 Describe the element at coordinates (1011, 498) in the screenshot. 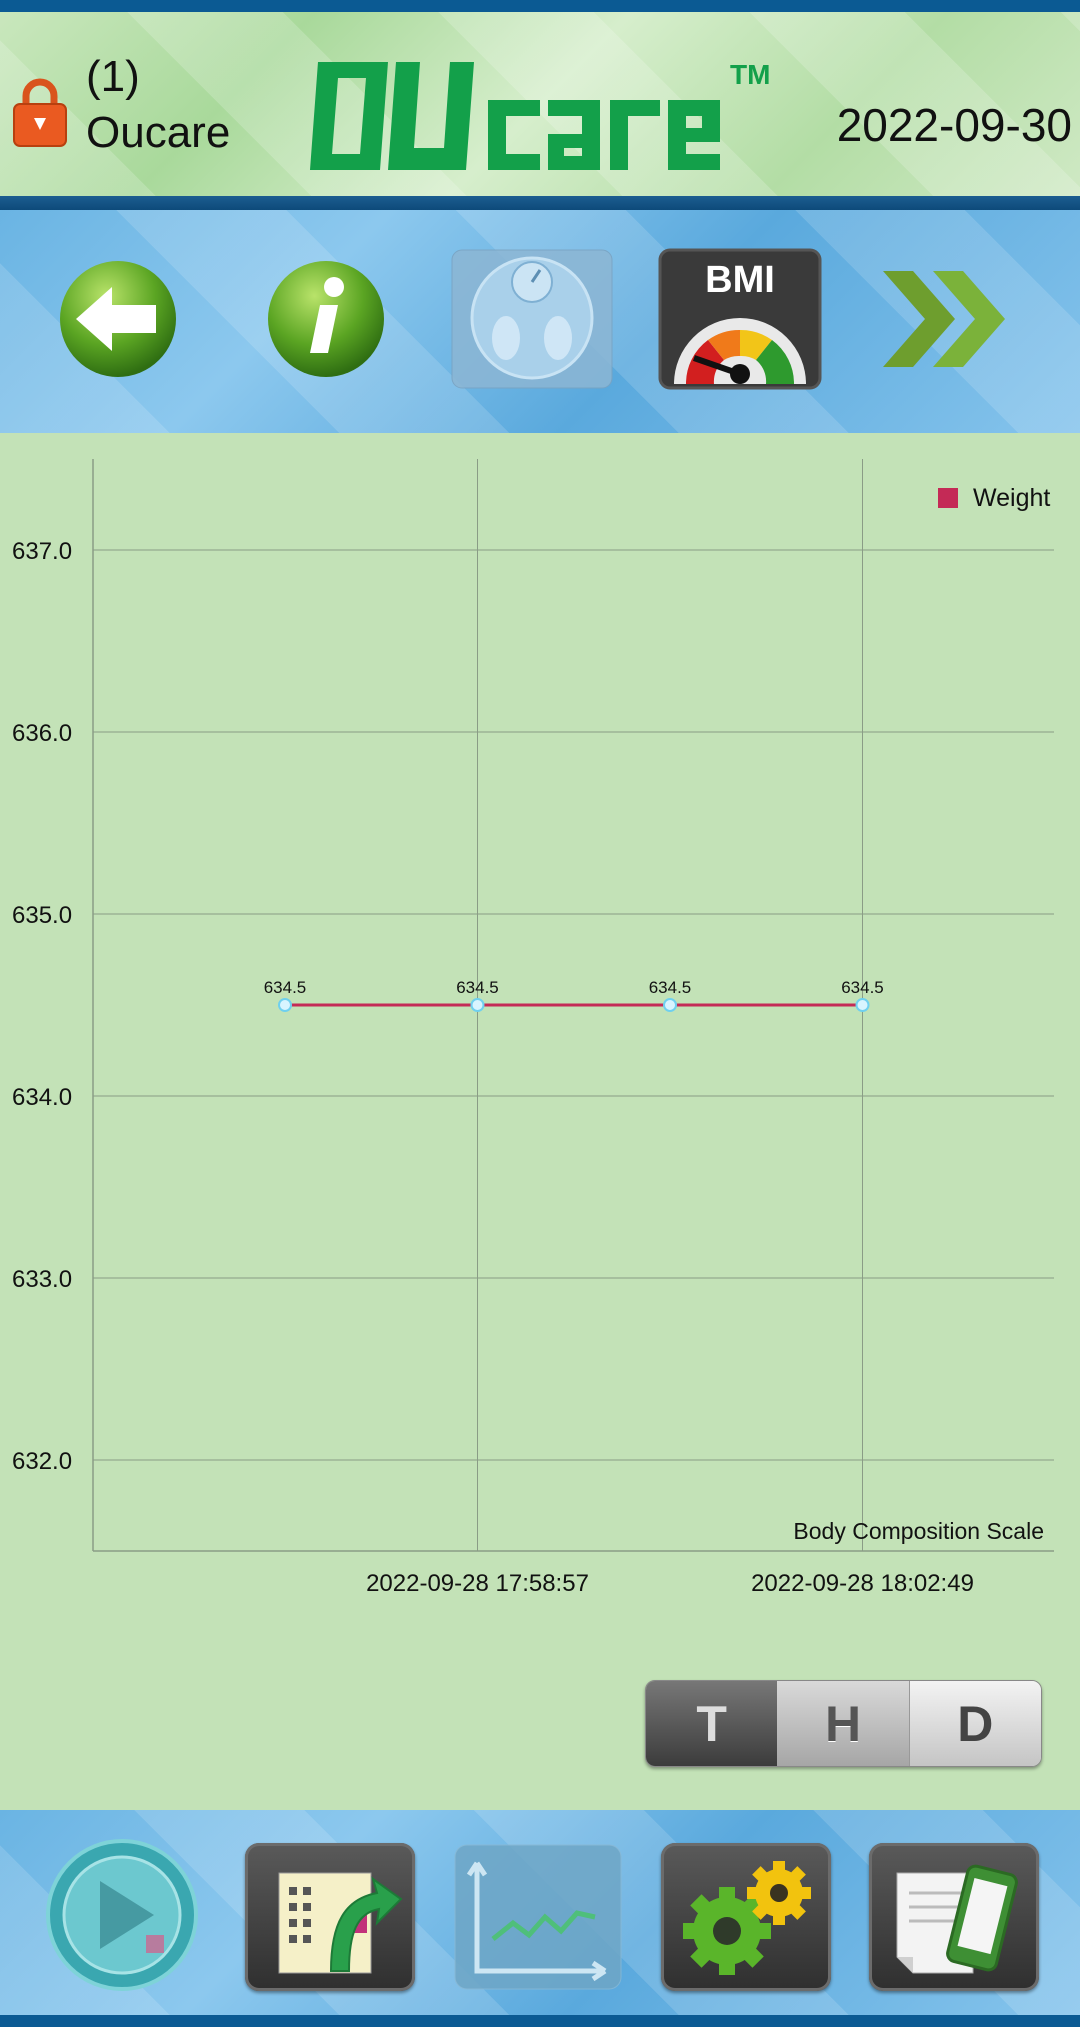

I see `legend-label-weight: Weight` at that location.